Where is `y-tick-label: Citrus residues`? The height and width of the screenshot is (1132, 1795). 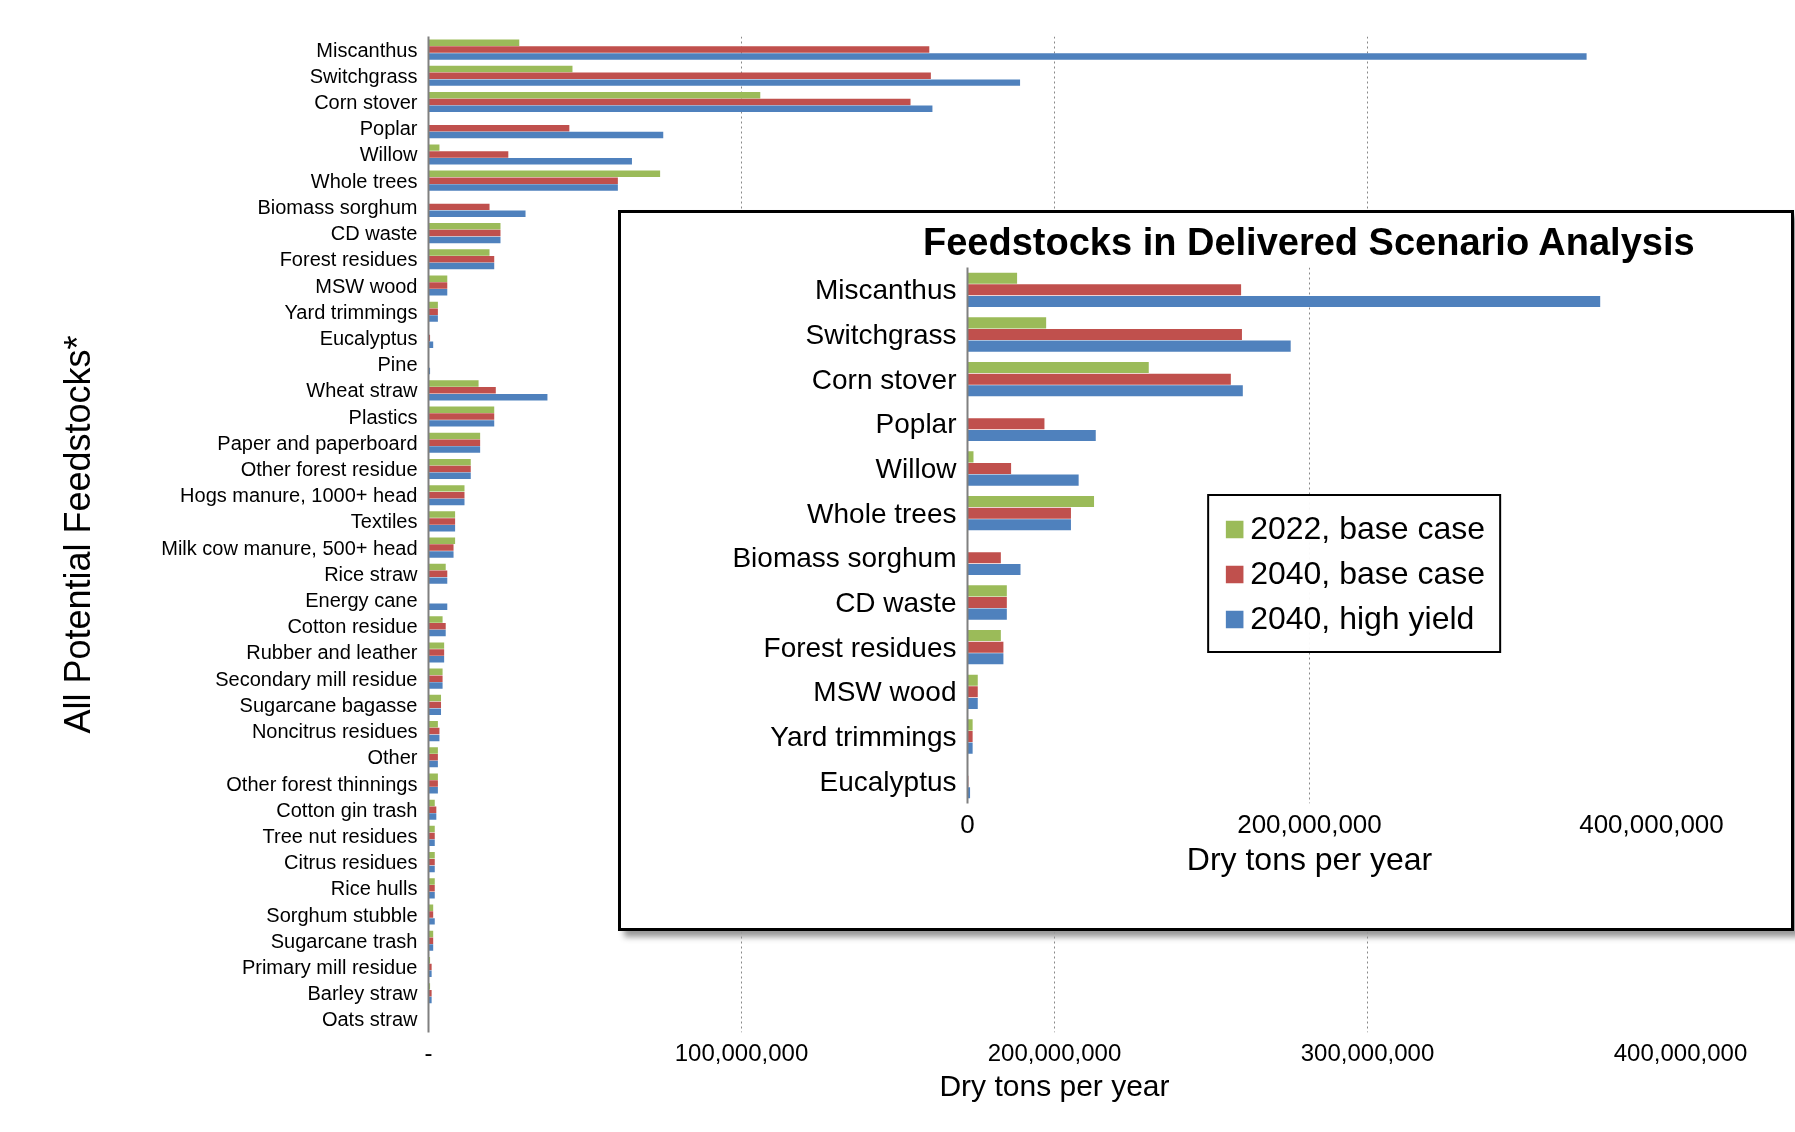 y-tick-label: Citrus residues is located at coordinates (351, 862).